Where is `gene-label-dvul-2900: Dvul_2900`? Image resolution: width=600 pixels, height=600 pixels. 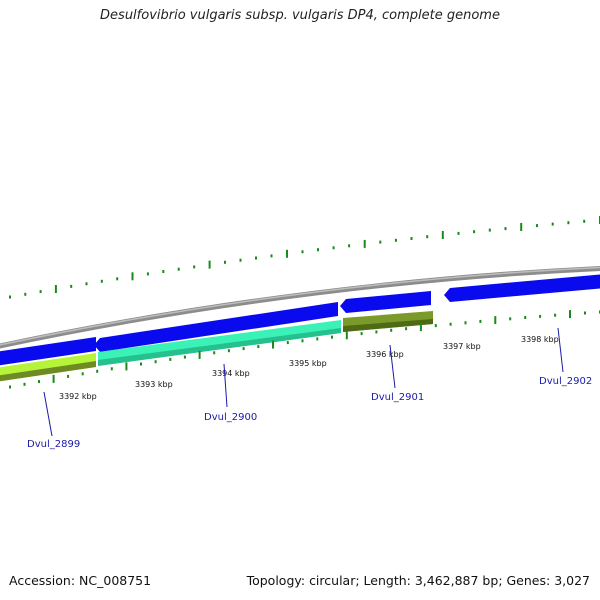
gene-label-dvul-2900: Dvul_2900 is located at coordinates (230, 417).